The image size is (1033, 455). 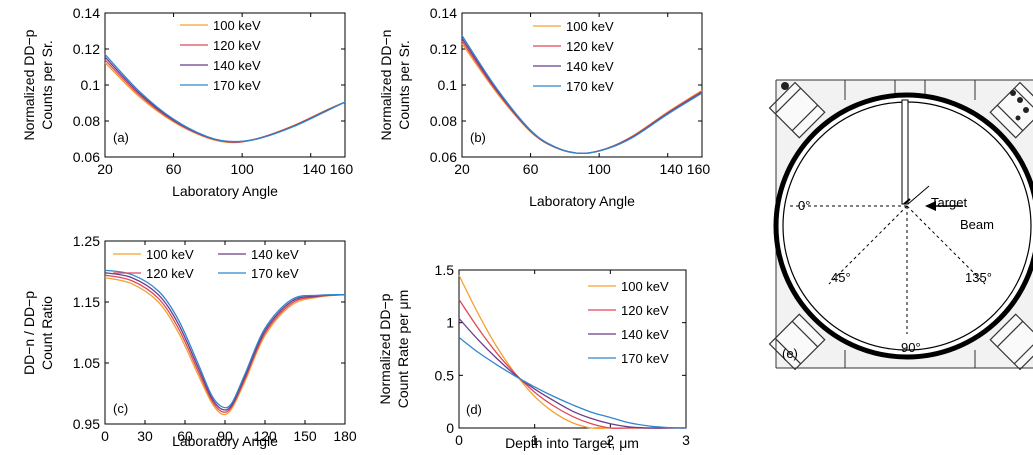 What do you see at coordinates (91, 85) in the screenshot?
I see `panel-a-ytick-label: 0.1` at bounding box center [91, 85].